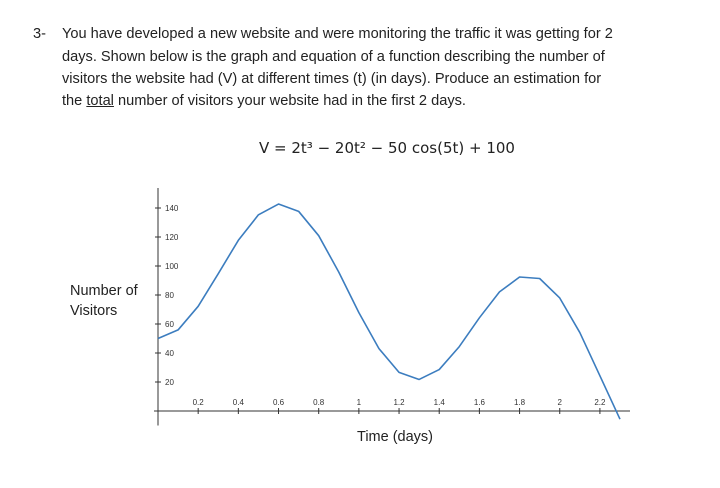  Describe the element at coordinates (395, 437) in the screenshot. I see `x-axis-label: Time (days)` at that location.